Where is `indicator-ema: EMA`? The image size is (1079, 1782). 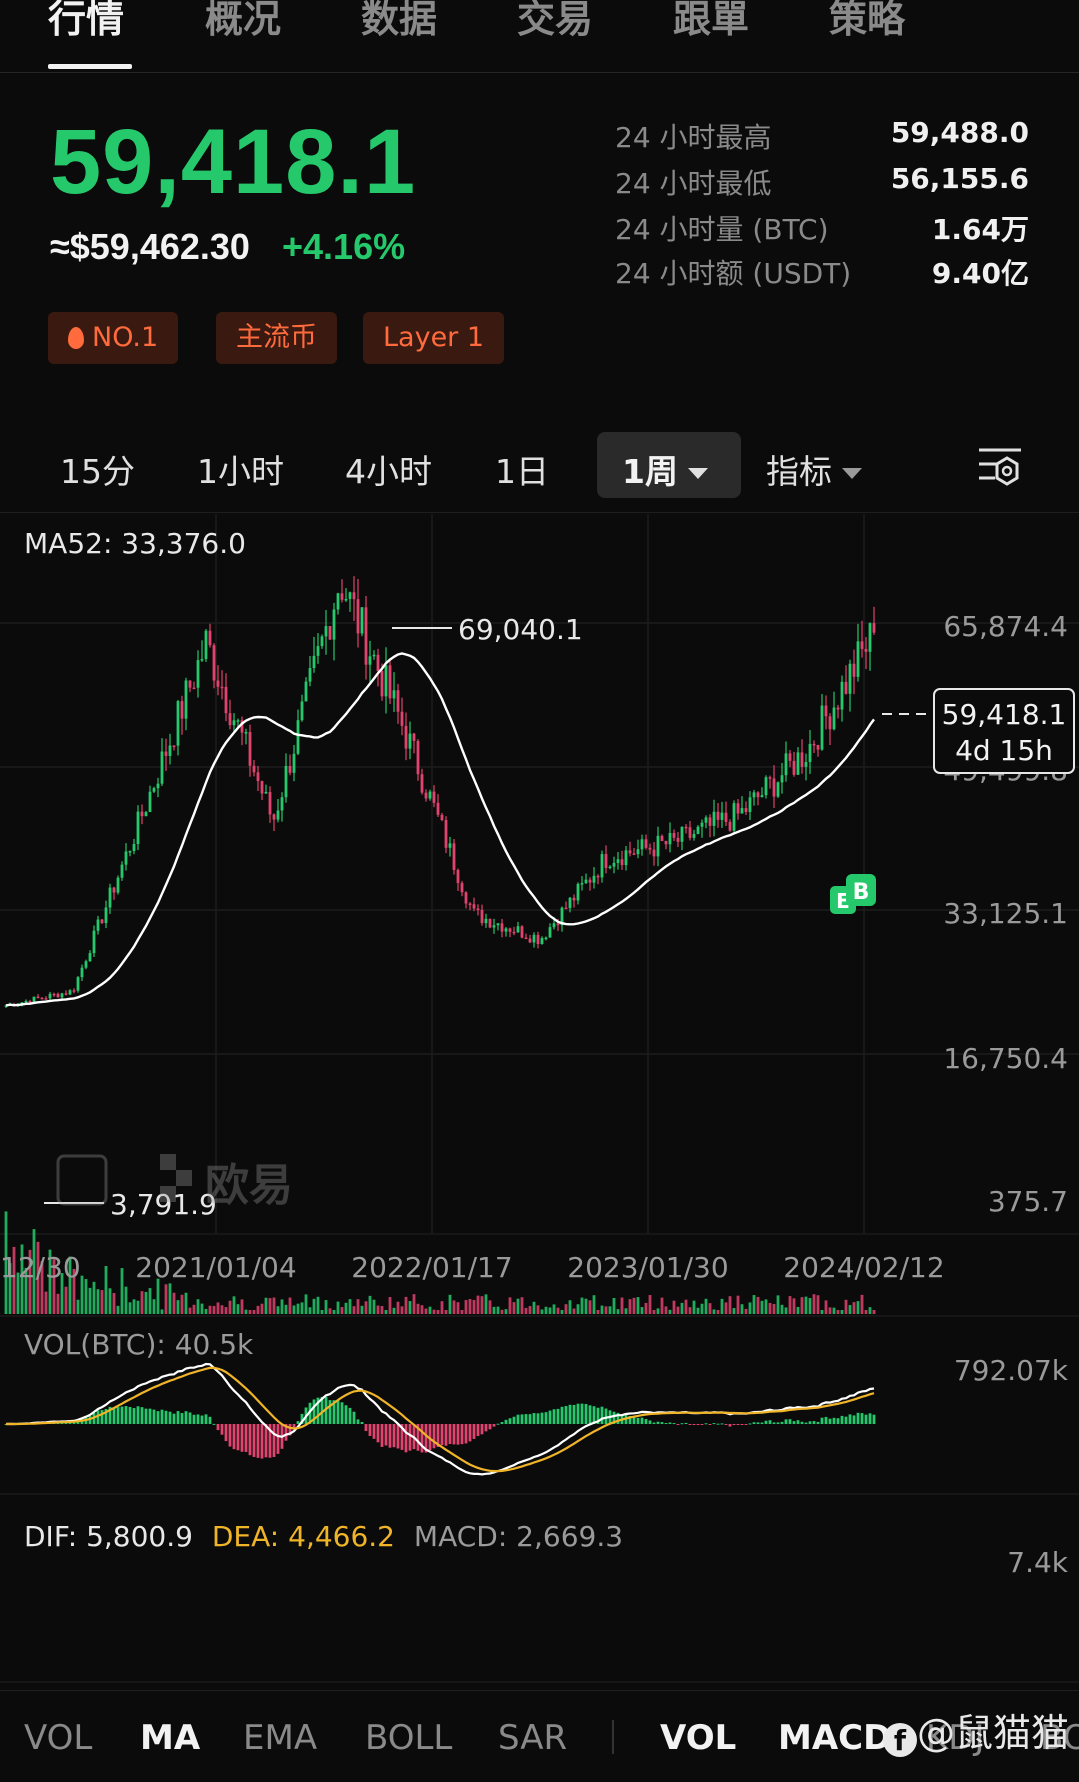
indicator-ema: EMA is located at coordinates (280, 1738).